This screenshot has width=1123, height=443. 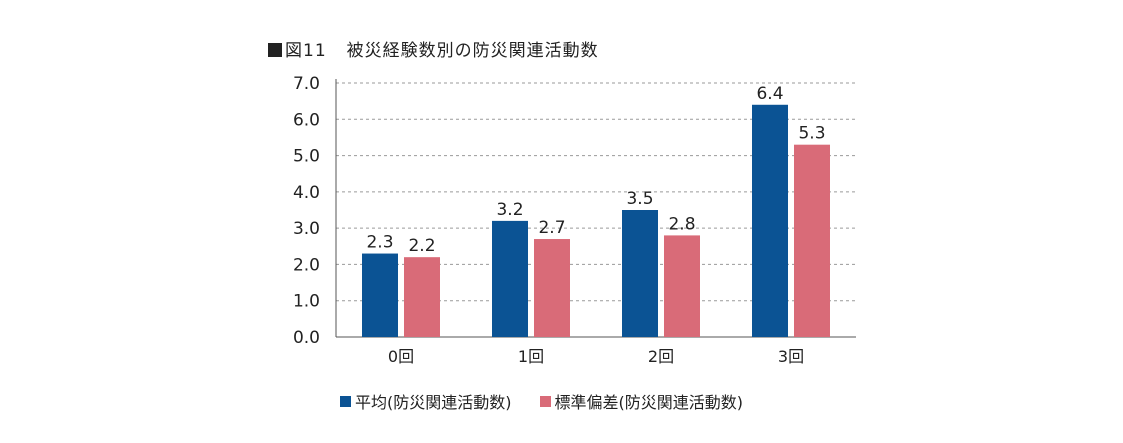 What do you see at coordinates (649, 402) in the screenshot?
I see `legend-label-stddev: 標準偏差(防災関連活動数)` at bounding box center [649, 402].